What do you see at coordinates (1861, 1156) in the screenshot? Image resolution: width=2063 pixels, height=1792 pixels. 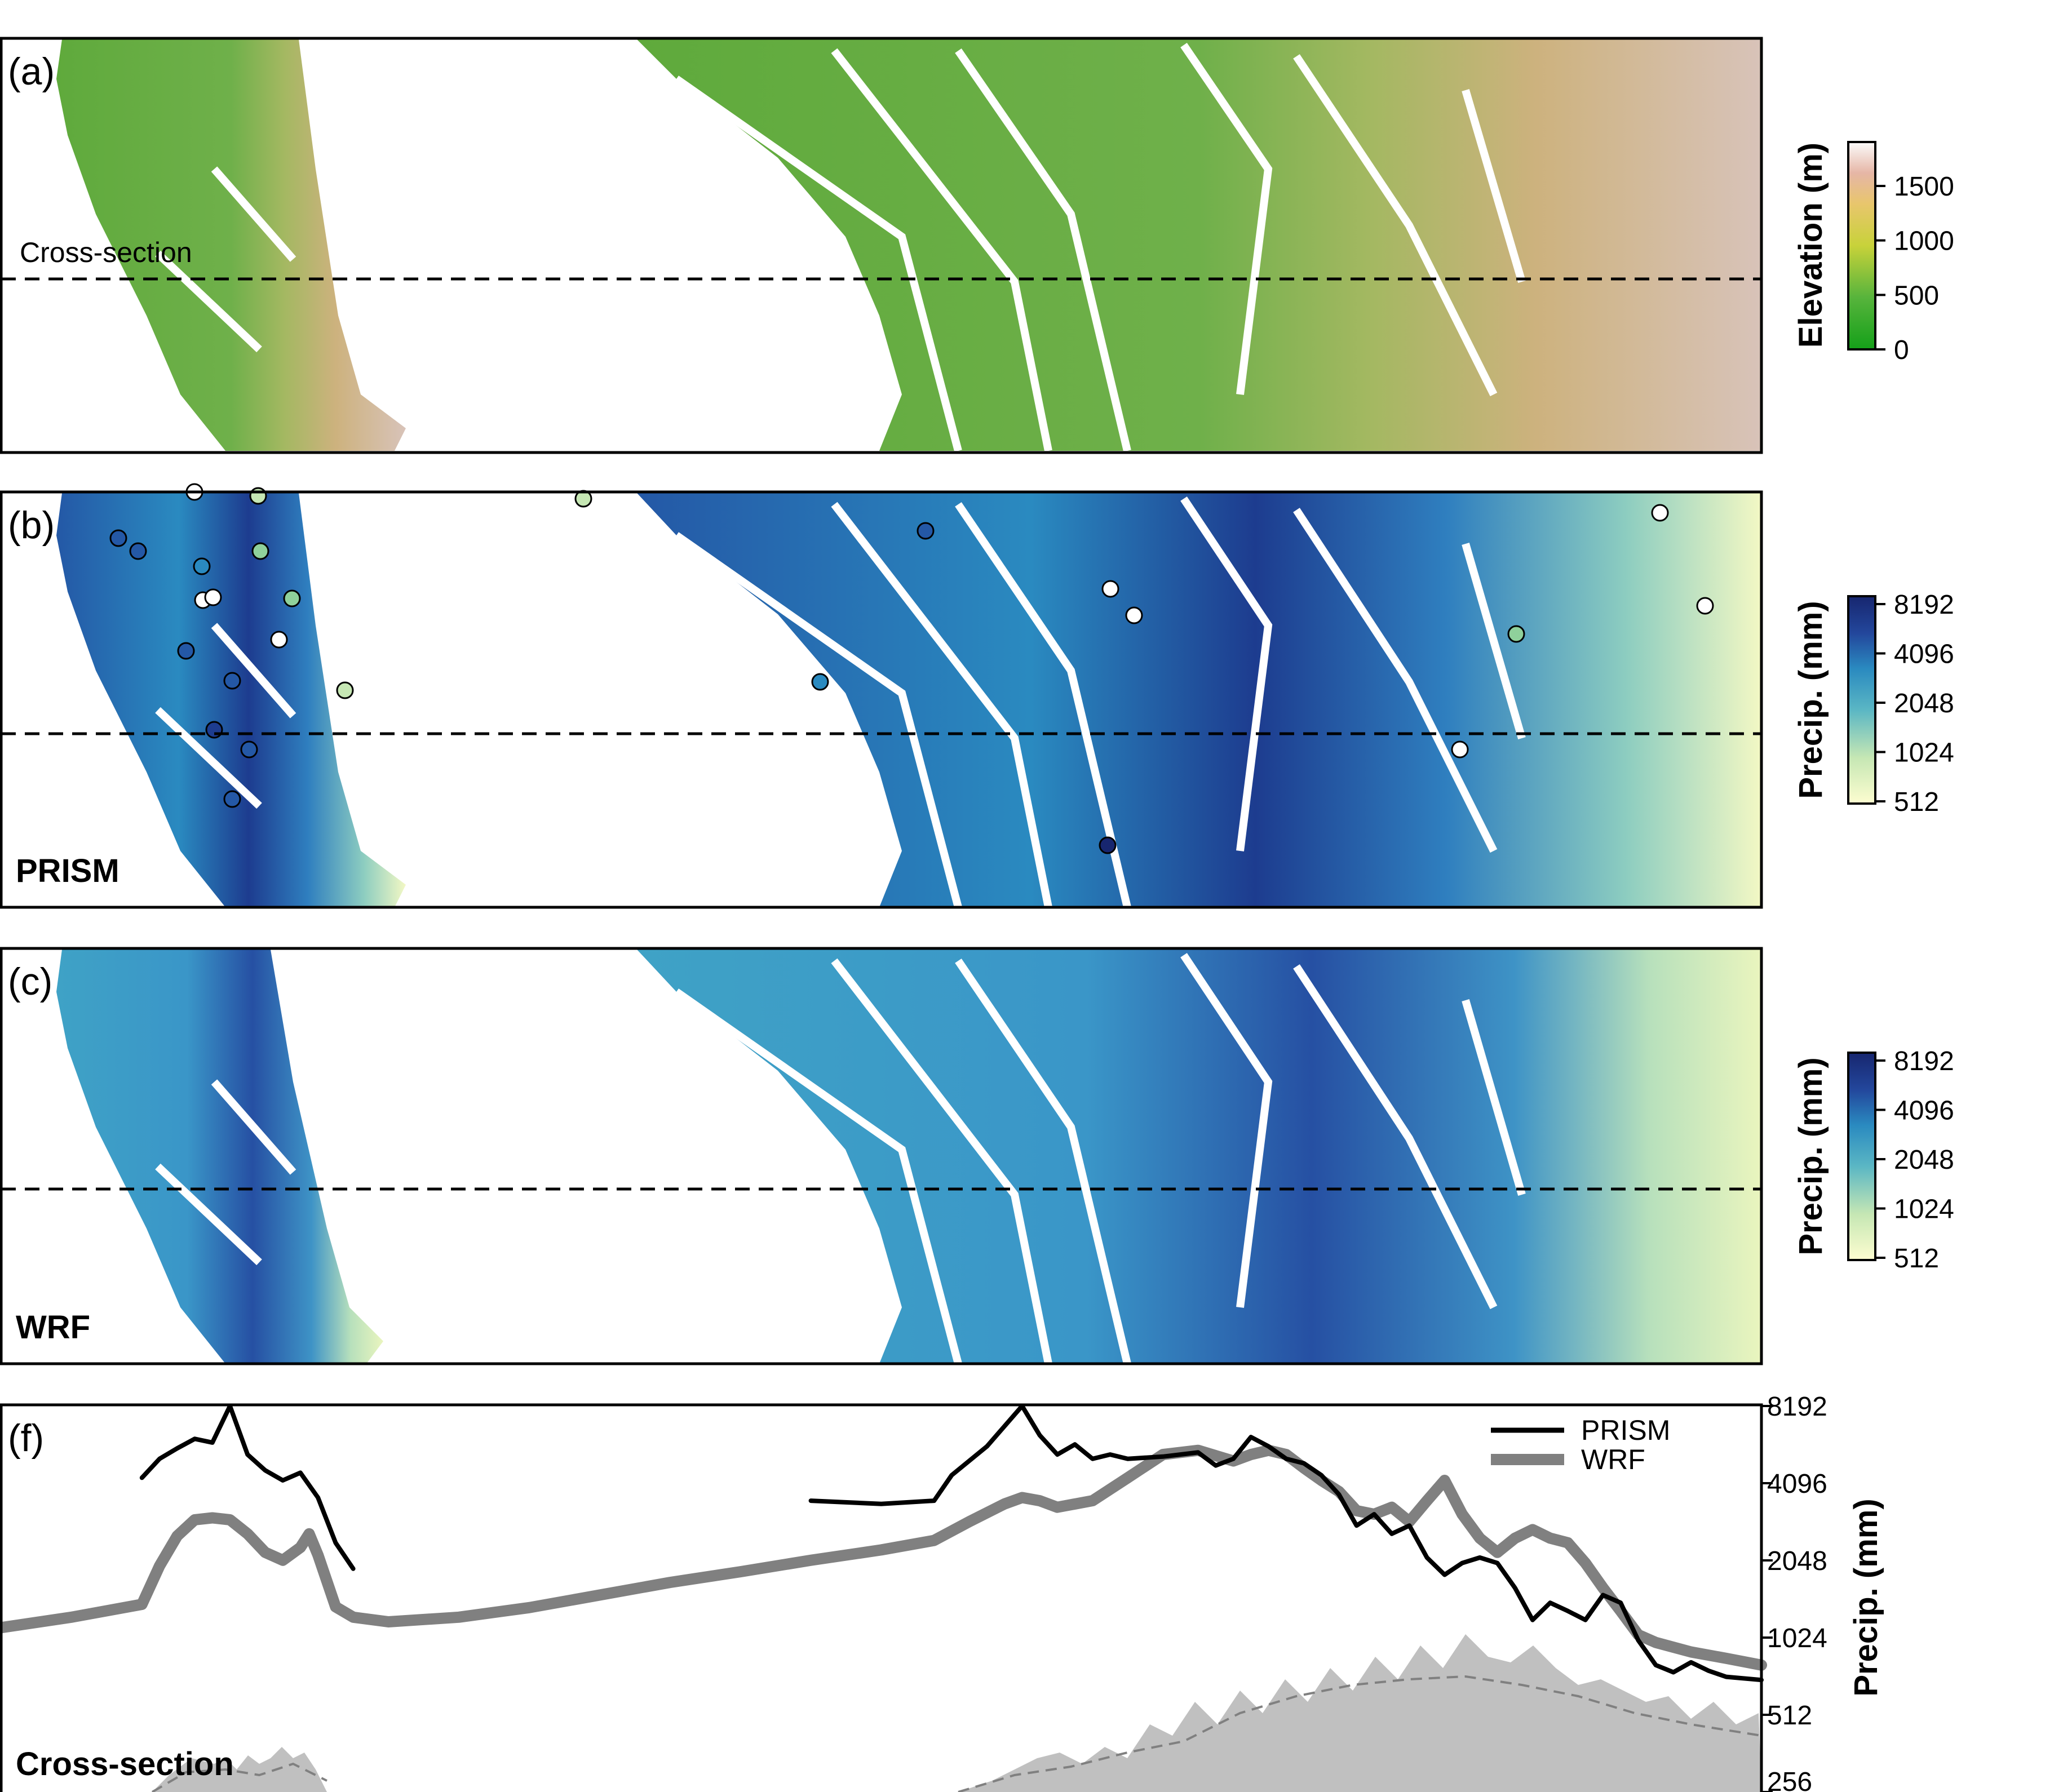 I see `wrf-colorbar-ramp` at bounding box center [1861, 1156].